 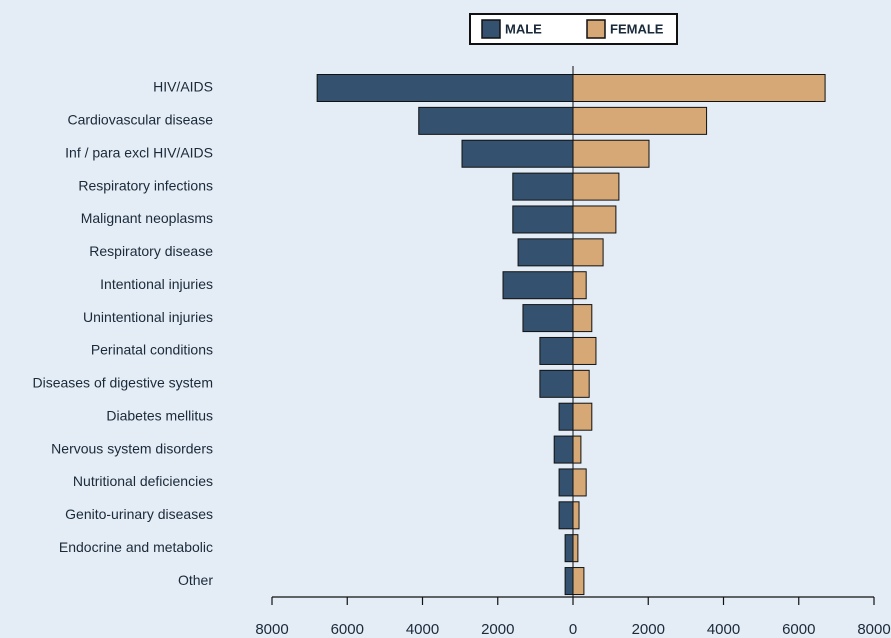 What do you see at coordinates (152, 350) in the screenshot?
I see `category-label: Perinatal conditions` at bounding box center [152, 350].